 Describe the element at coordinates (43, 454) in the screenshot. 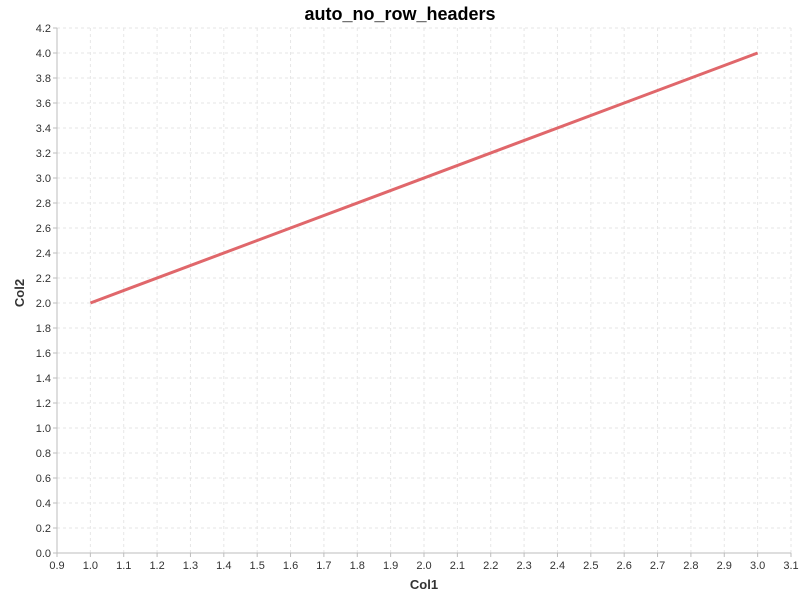

I see `y-tick-label: 0.8` at that location.